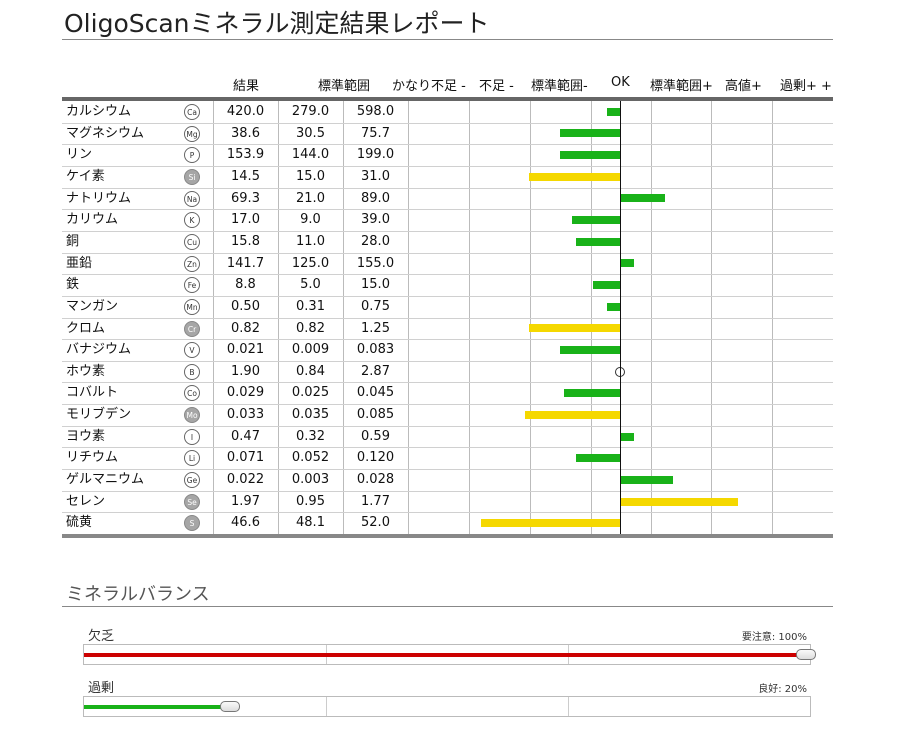 The height and width of the screenshot is (734, 902). Describe the element at coordinates (310, 219) in the screenshot. I see `ref-min-value: 9.0` at that location.